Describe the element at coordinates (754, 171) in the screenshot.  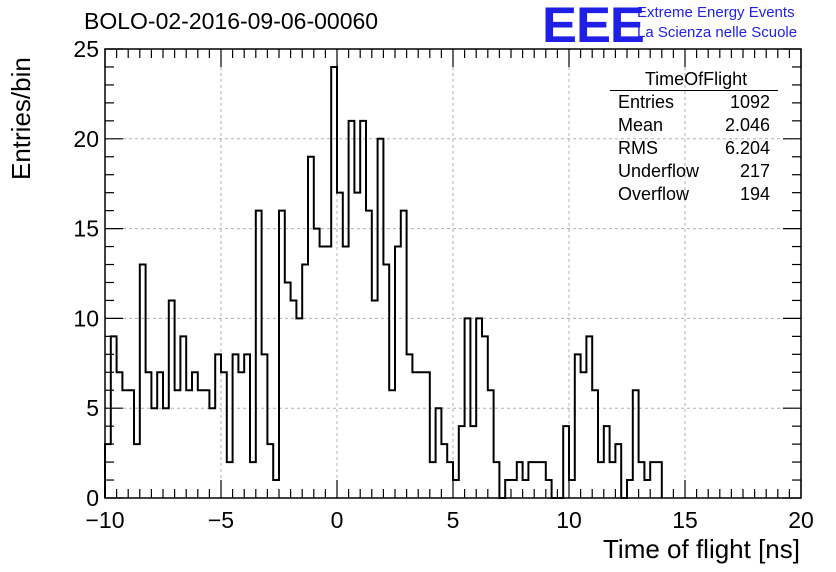
I see `stats-value: 217` at that location.